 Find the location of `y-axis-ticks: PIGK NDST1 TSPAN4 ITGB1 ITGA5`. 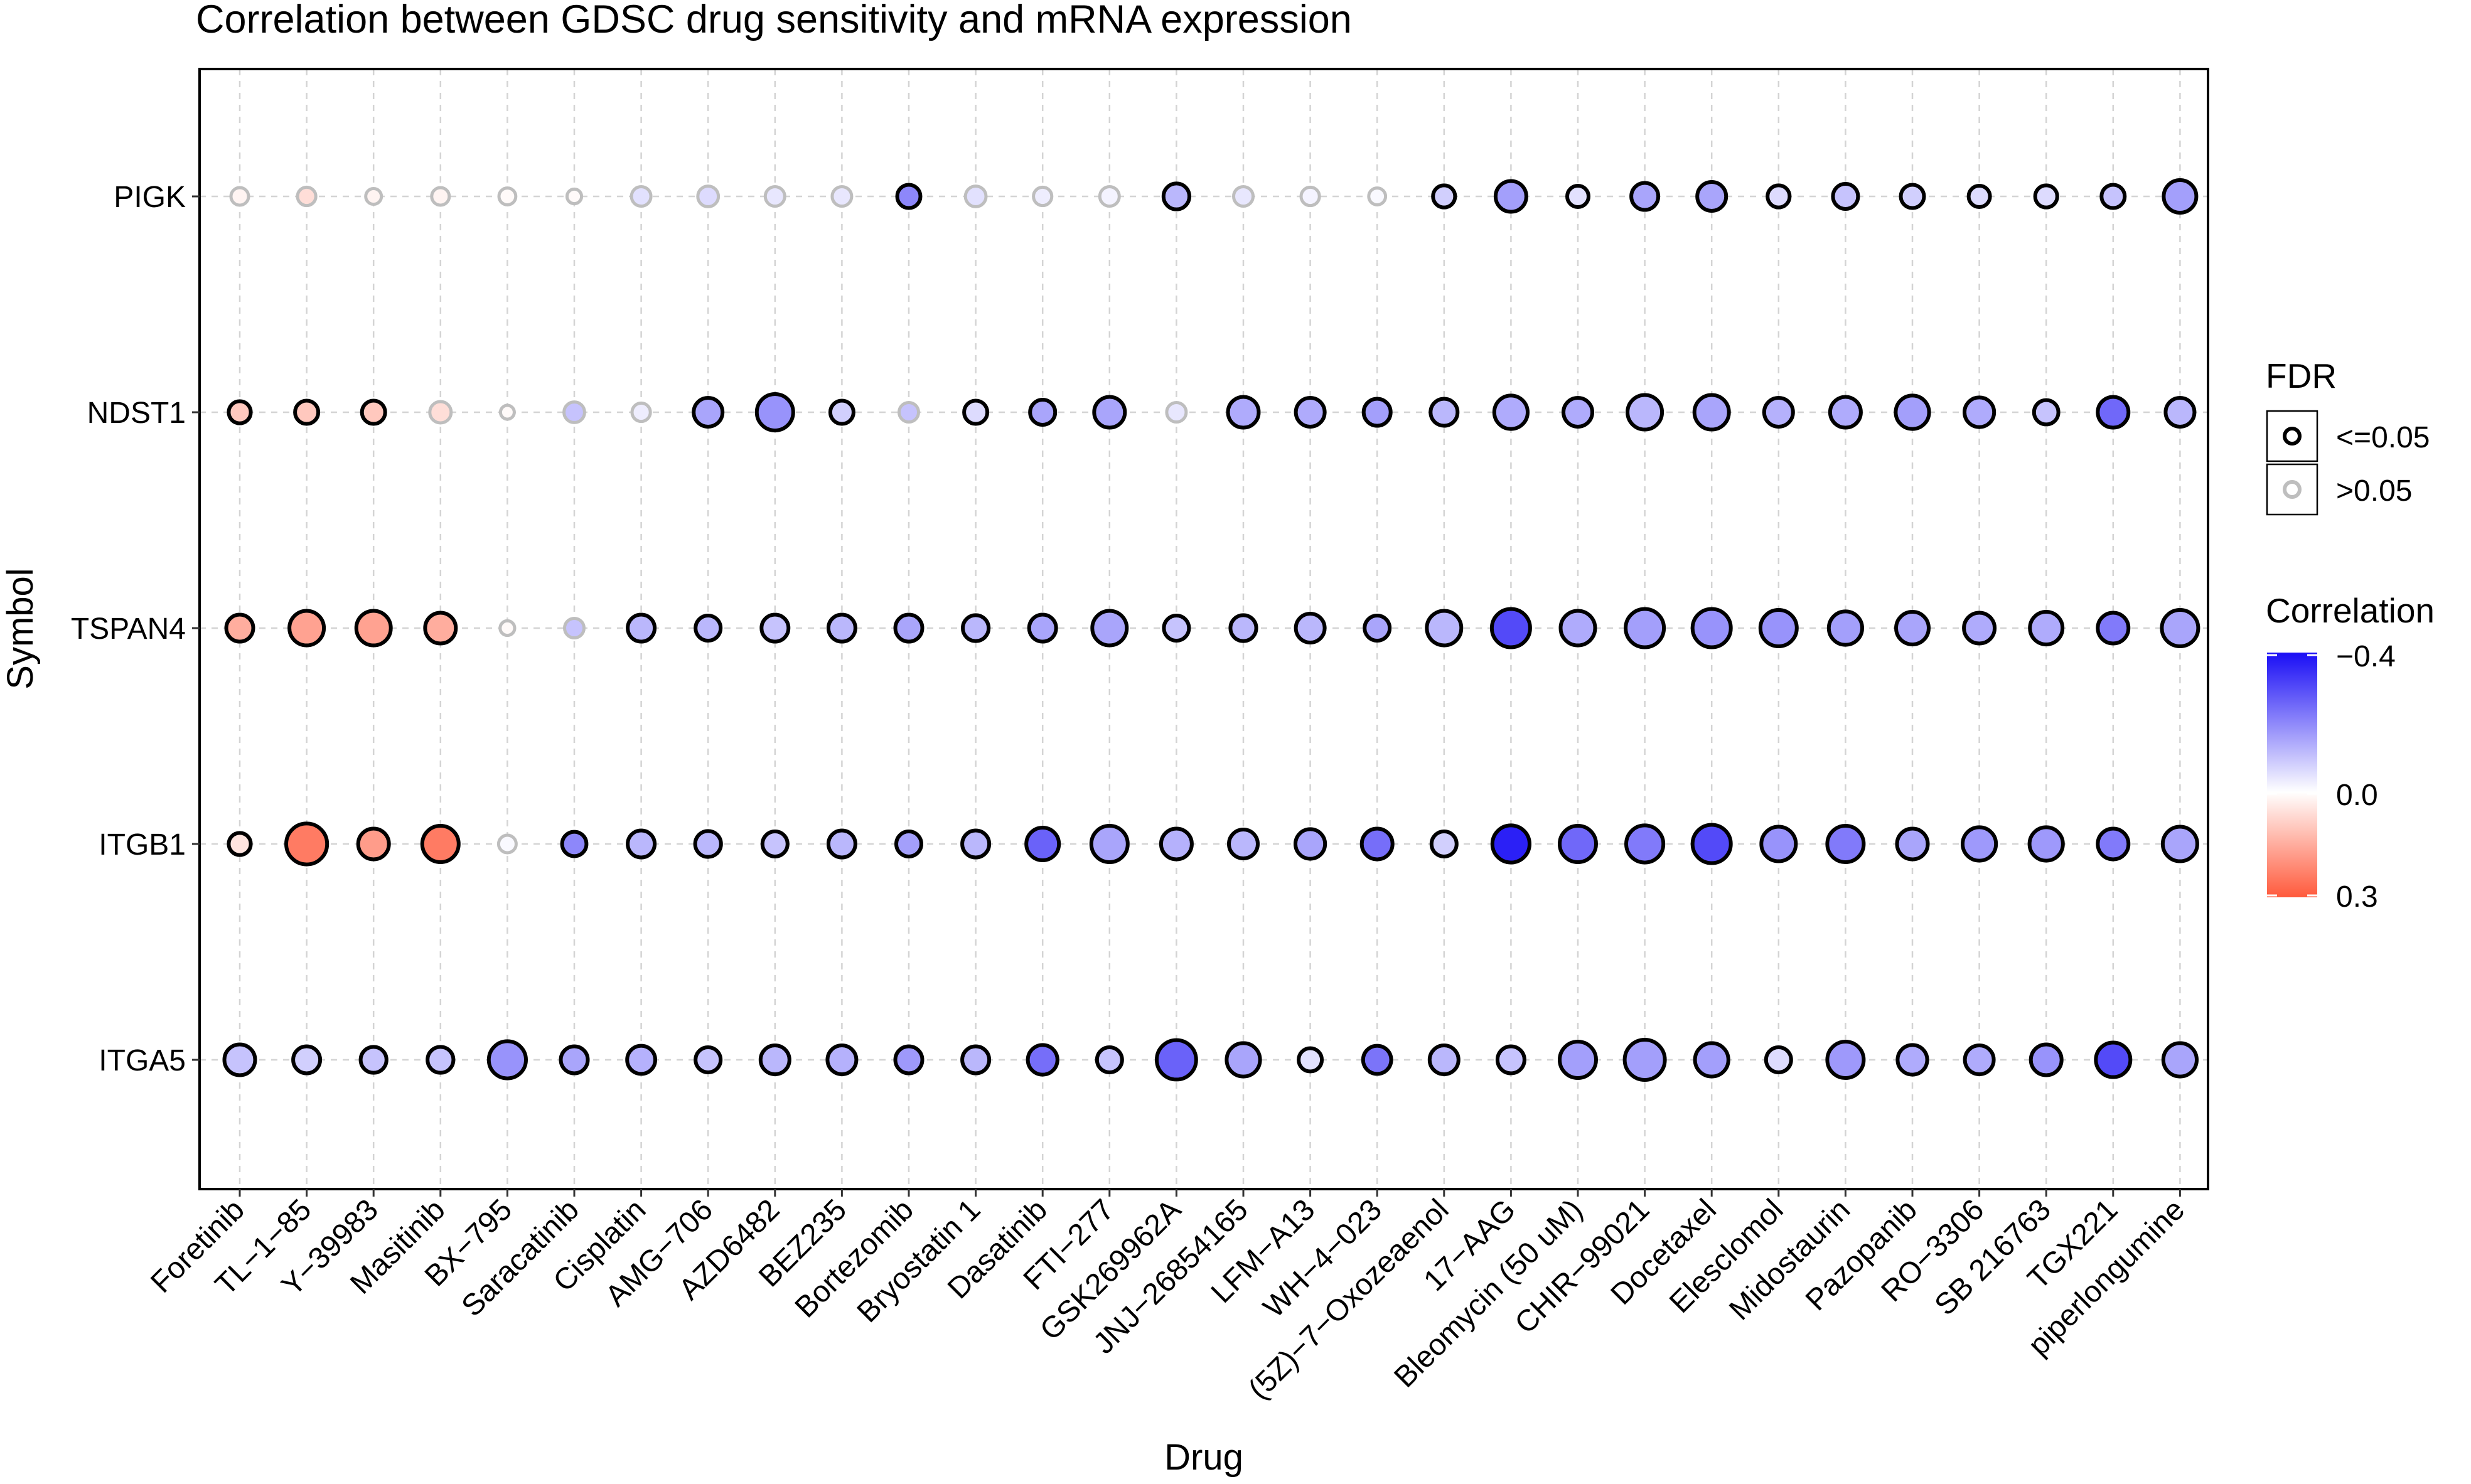

y-axis-ticks: PIGK NDST1 TSPAN4 ITGB1 ITGA5 is located at coordinates (135, 629).